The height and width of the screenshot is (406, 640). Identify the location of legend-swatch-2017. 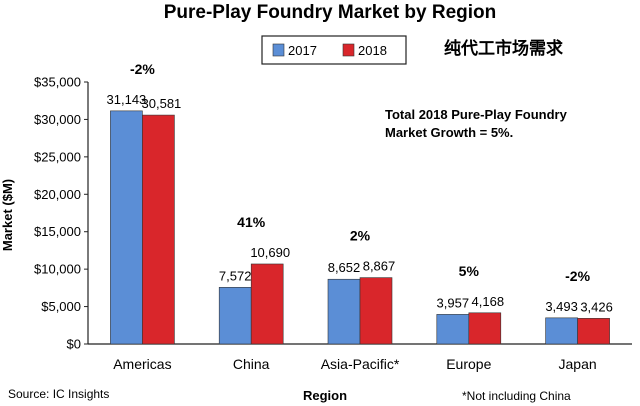
(278, 50).